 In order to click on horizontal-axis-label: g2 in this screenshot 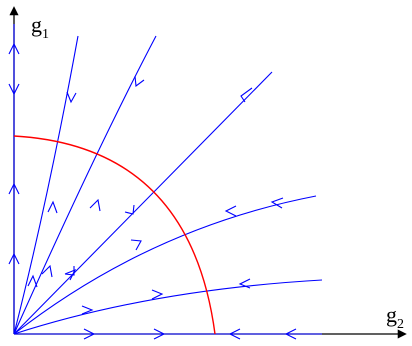, I will do `click(395, 317)`.